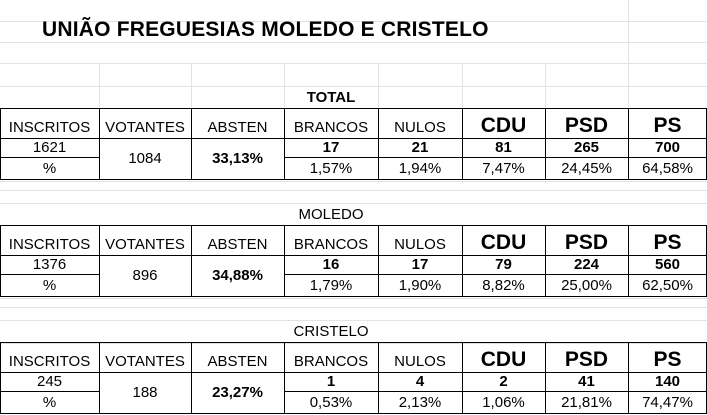  Describe the element at coordinates (586, 285) in the screenshot. I see `psd-percent: 25,00%` at that location.